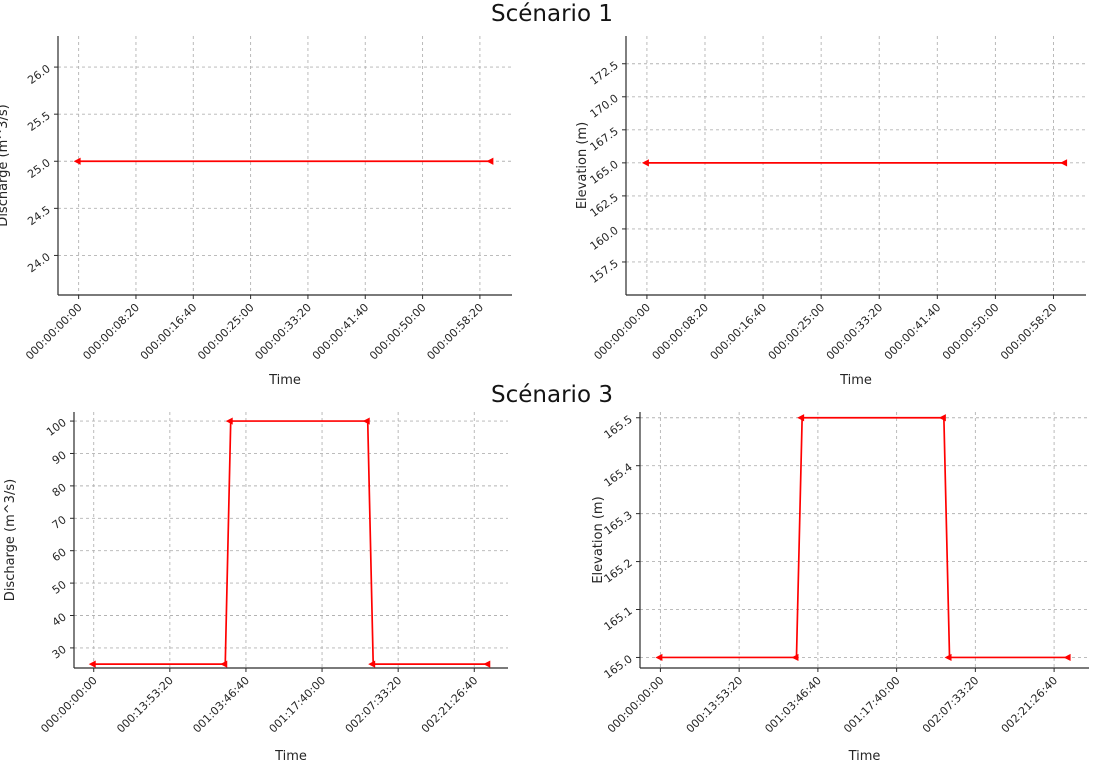  I want to click on y-tick-label: 100, so click(56, 427).